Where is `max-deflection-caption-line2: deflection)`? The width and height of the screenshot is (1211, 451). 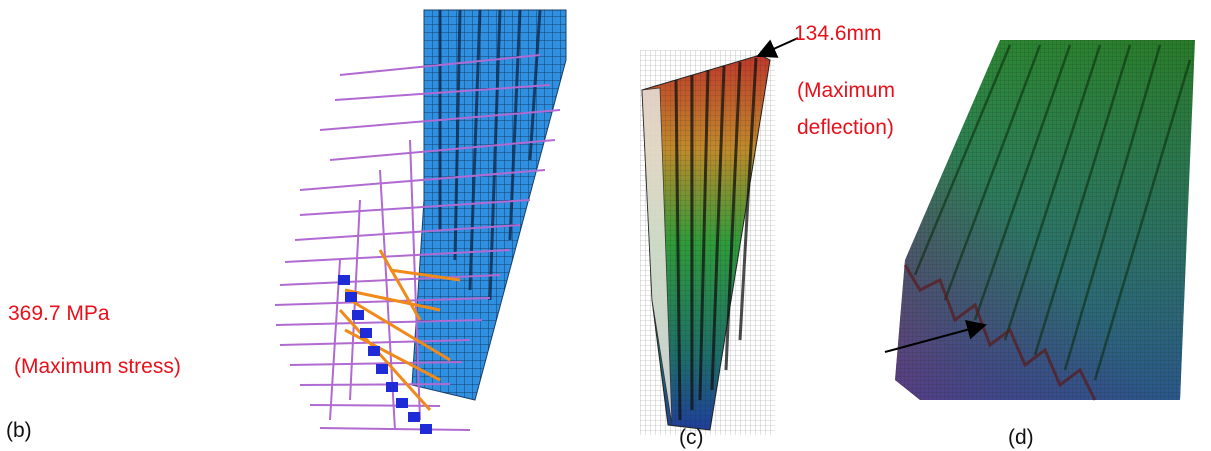 max-deflection-caption-line2: deflection) is located at coordinates (845, 127).